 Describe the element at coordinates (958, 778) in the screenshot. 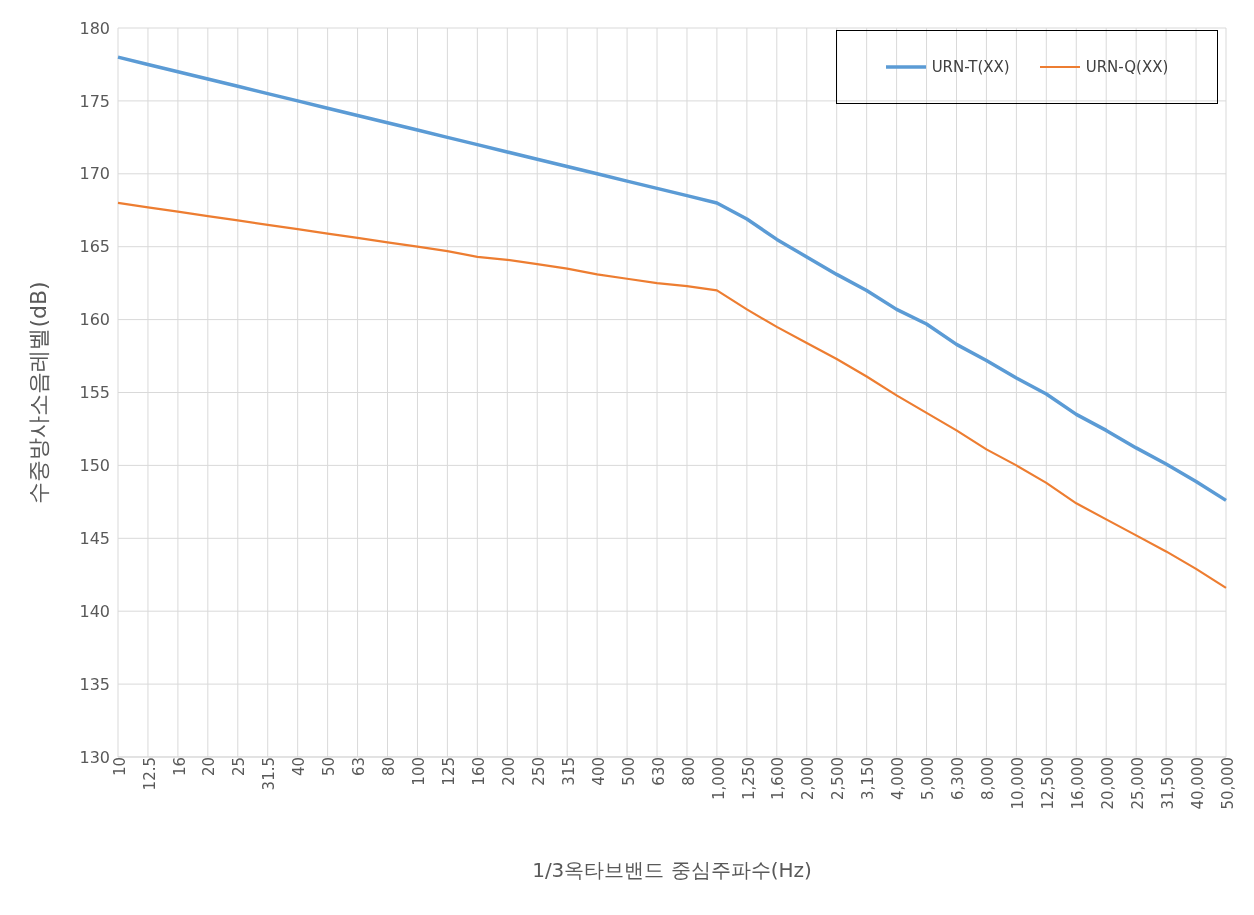

I see `x-tick-label: 6,300` at that location.